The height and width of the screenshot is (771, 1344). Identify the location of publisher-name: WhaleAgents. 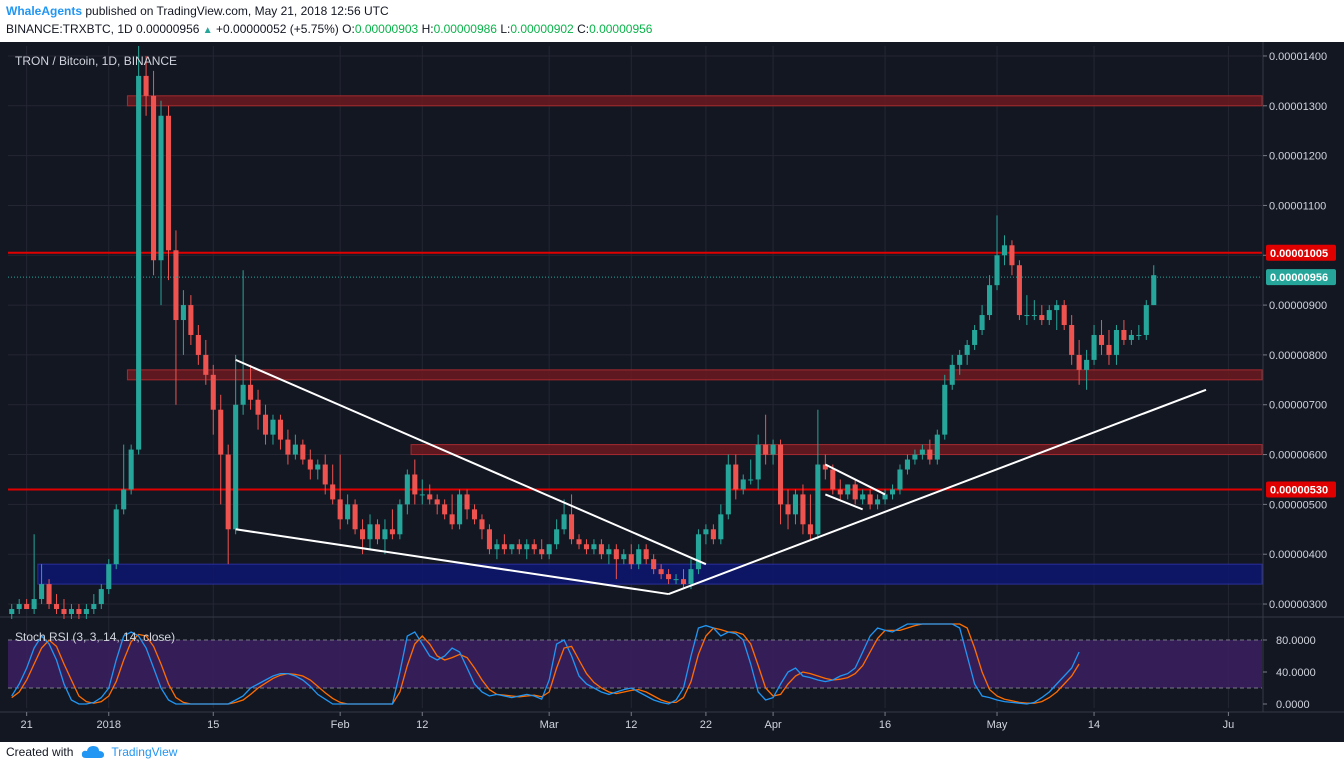
(44, 11).